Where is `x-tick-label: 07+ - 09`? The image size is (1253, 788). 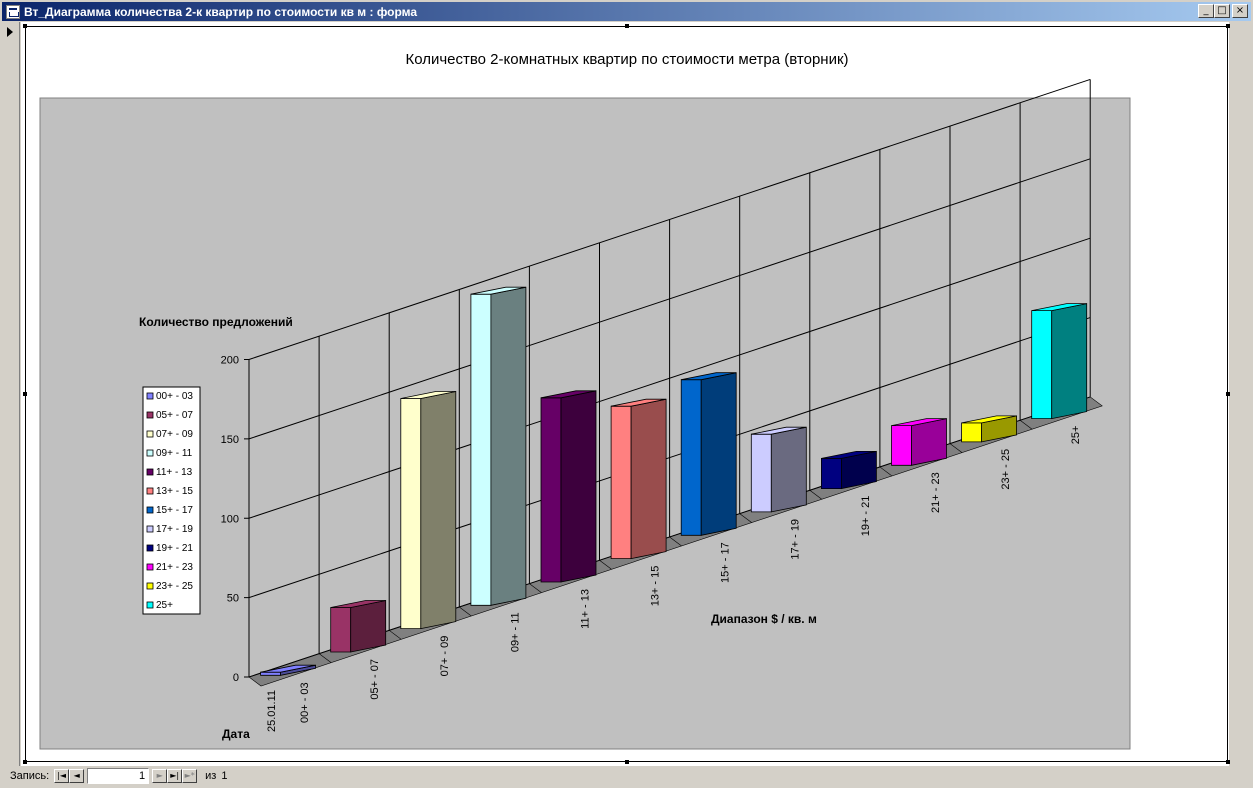 x-tick-label: 07+ - 09 is located at coordinates (445, 656).